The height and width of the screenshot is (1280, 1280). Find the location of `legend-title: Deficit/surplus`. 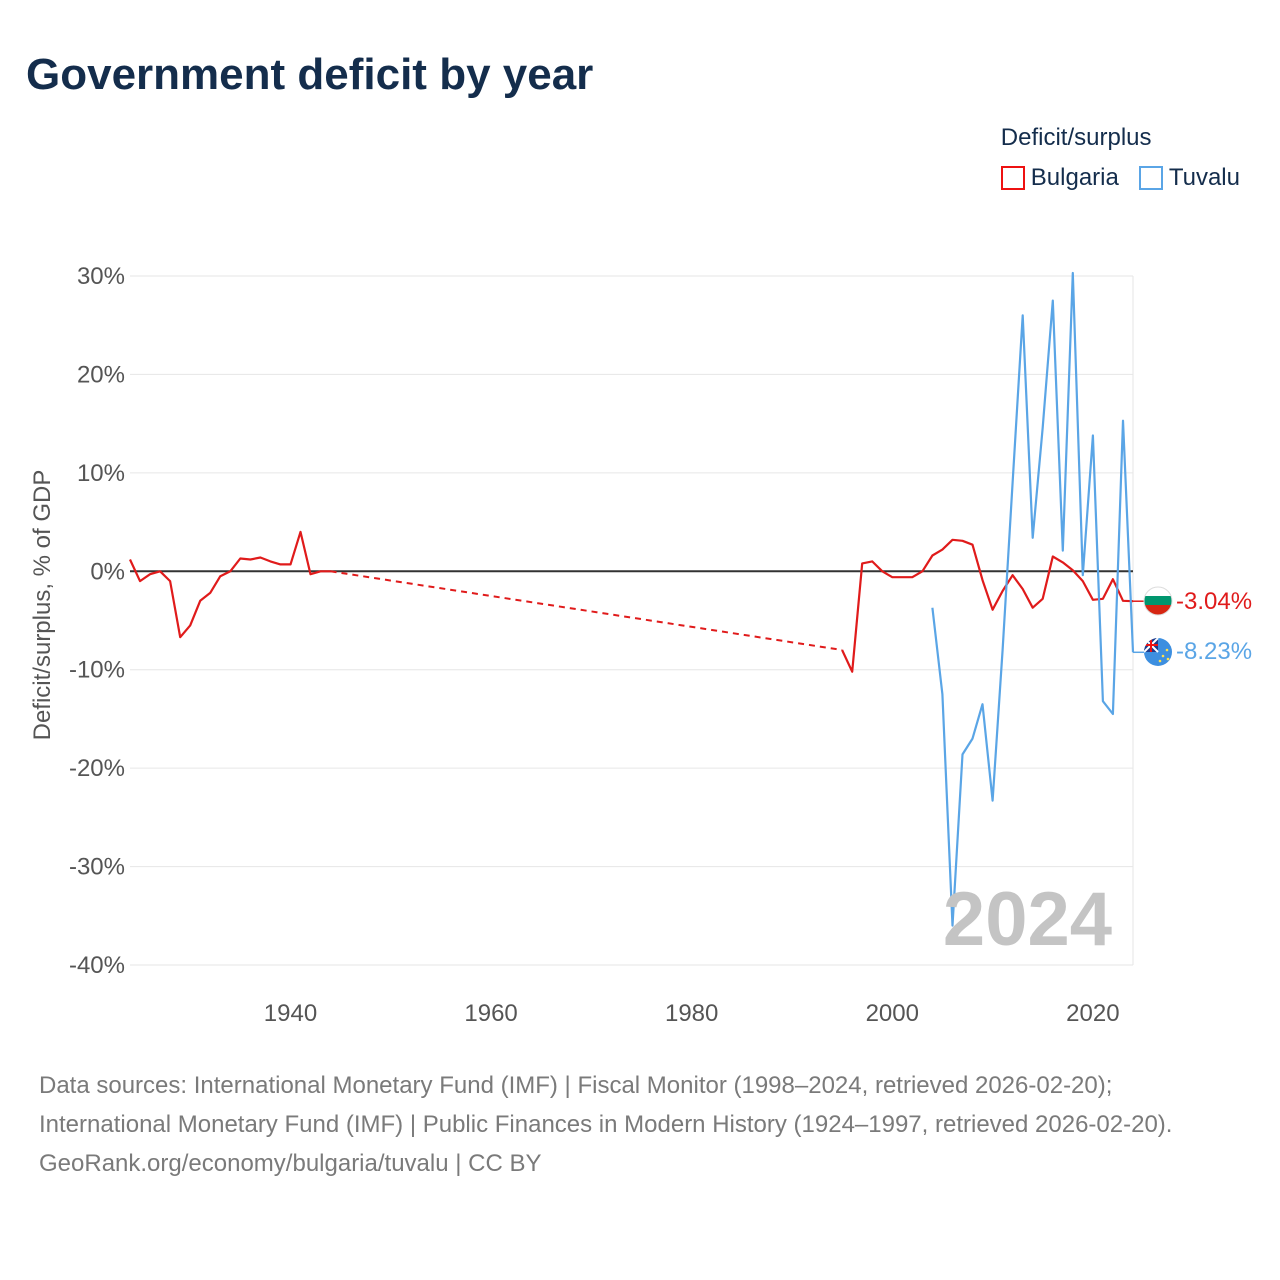

legend-title: Deficit/surplus is located at coordinates (1076, 137).